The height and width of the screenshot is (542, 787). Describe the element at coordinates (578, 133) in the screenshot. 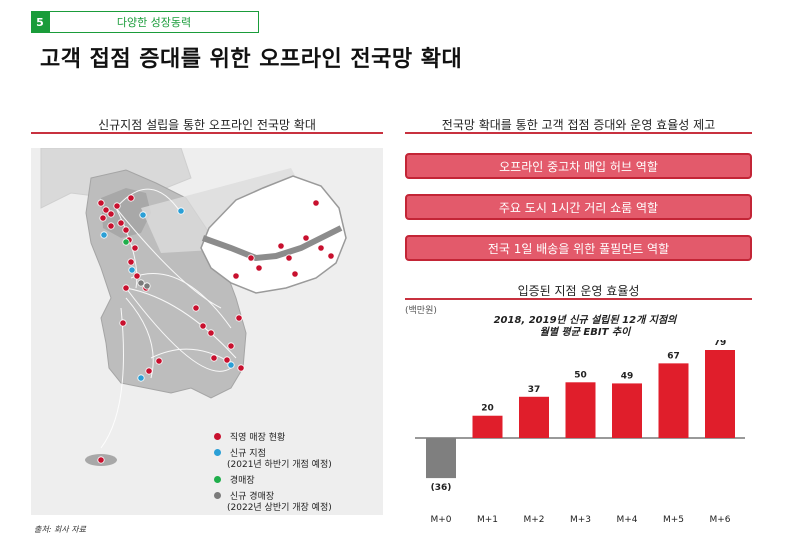

I see `right-panel-divider` at that location.